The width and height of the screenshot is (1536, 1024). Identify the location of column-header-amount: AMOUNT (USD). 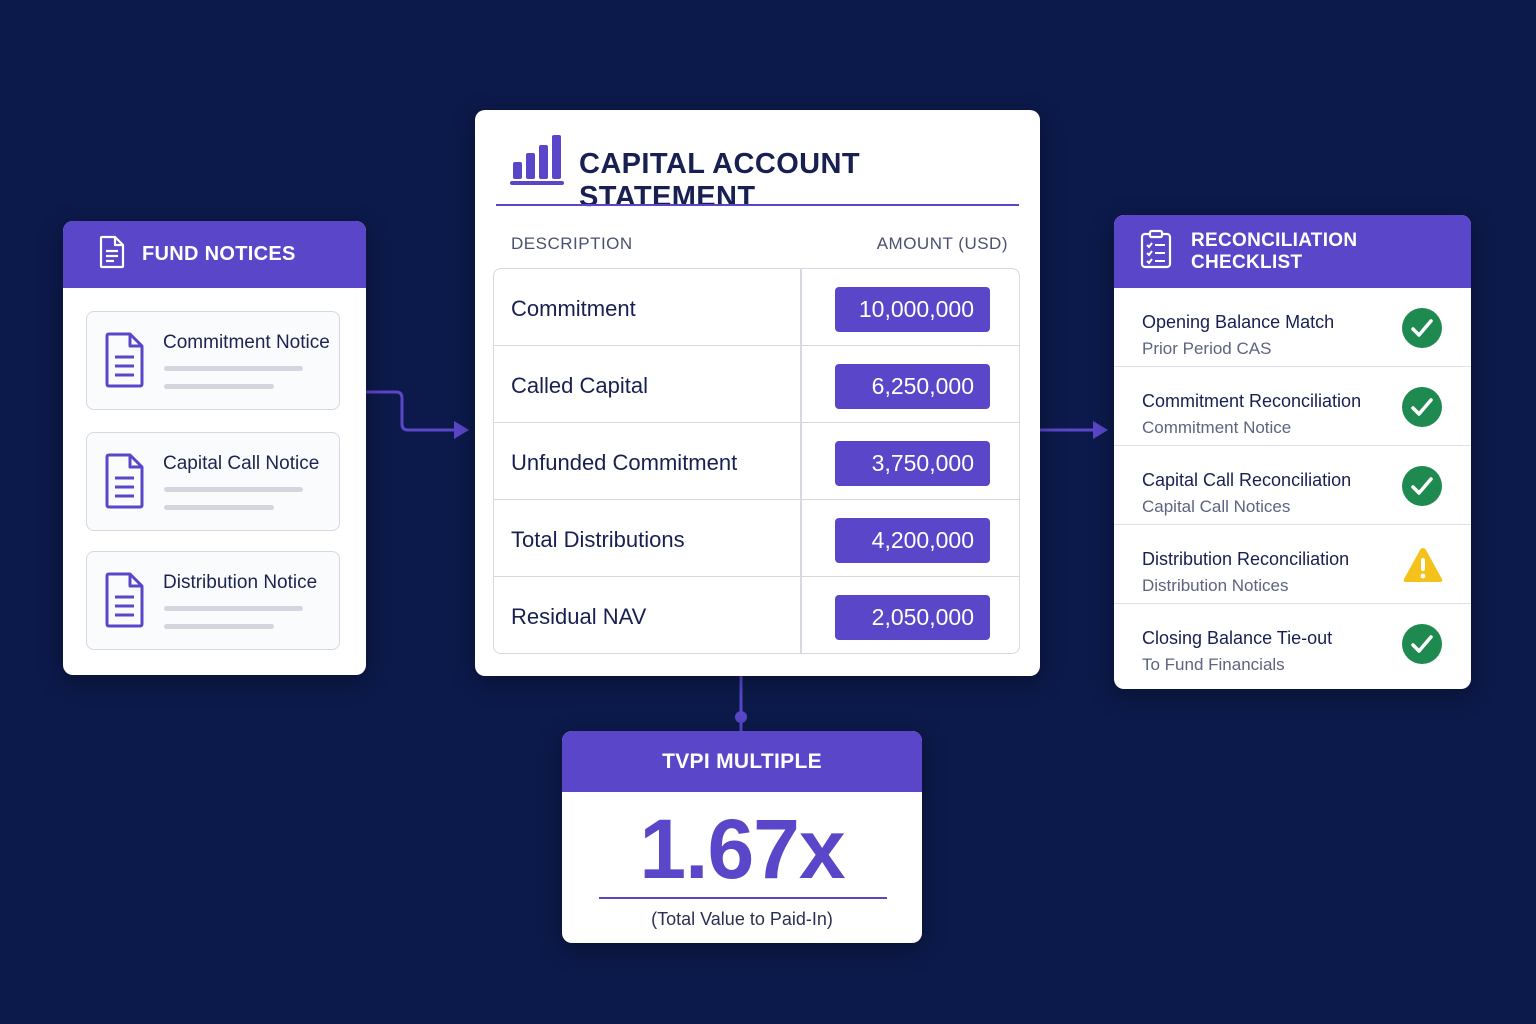
(942, 243).